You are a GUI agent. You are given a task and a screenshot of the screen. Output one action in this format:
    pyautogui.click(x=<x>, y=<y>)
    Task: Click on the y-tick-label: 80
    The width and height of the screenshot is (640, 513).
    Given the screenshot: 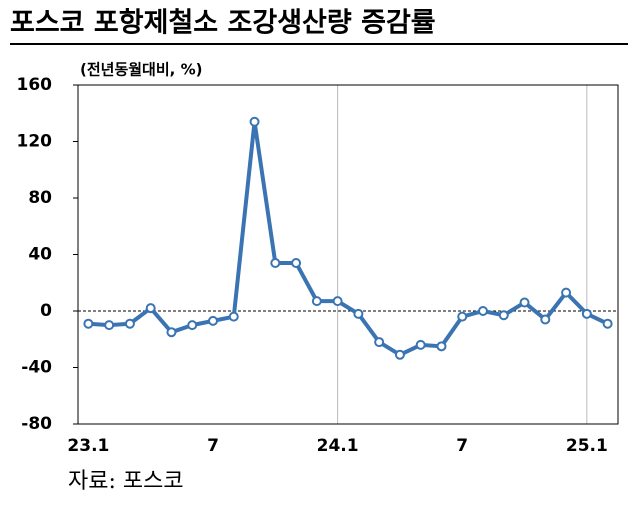 What is the action you would take?
    pyautogui.click(x=40, y=198)
    